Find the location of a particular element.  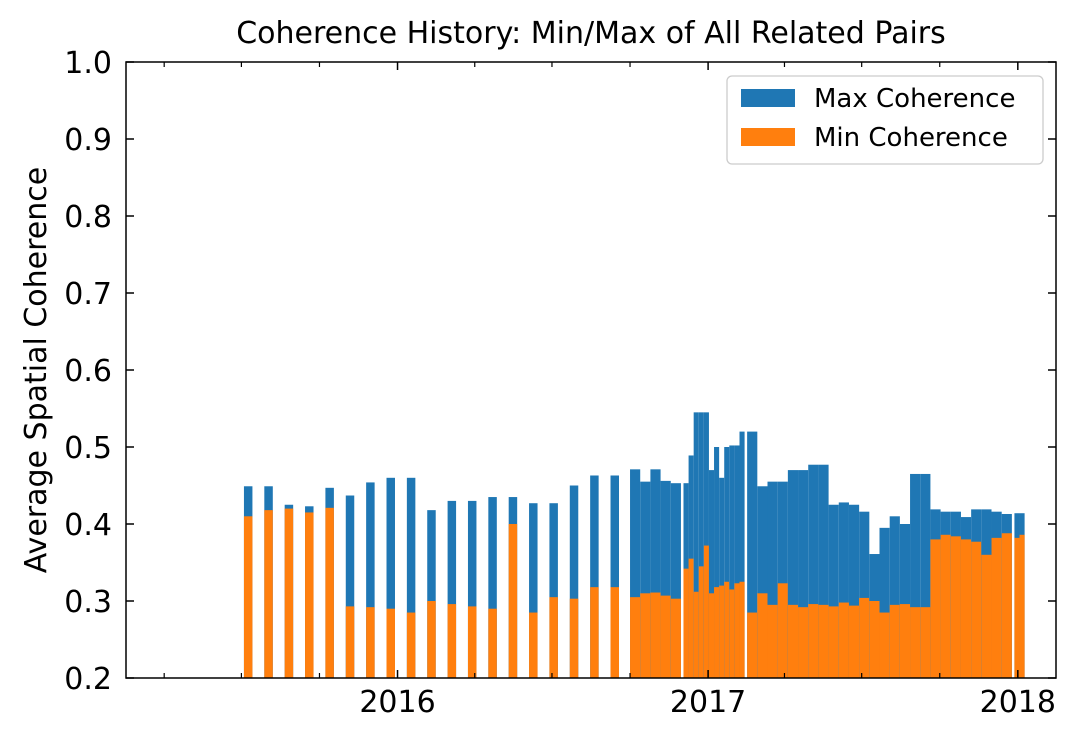

legend-swatch-min is located at coordinates (768, 137).